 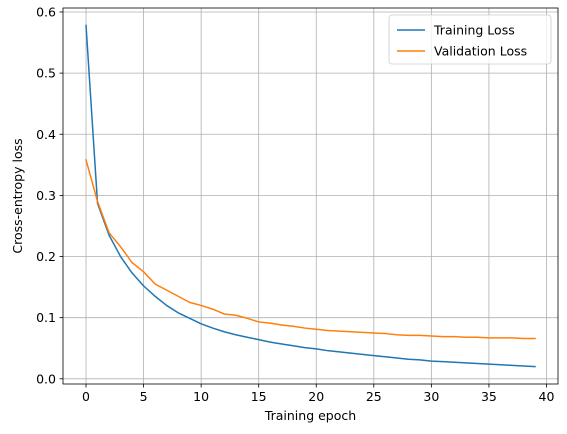 I want to click on x-tick-label: 40, so click(x=547, y=396).